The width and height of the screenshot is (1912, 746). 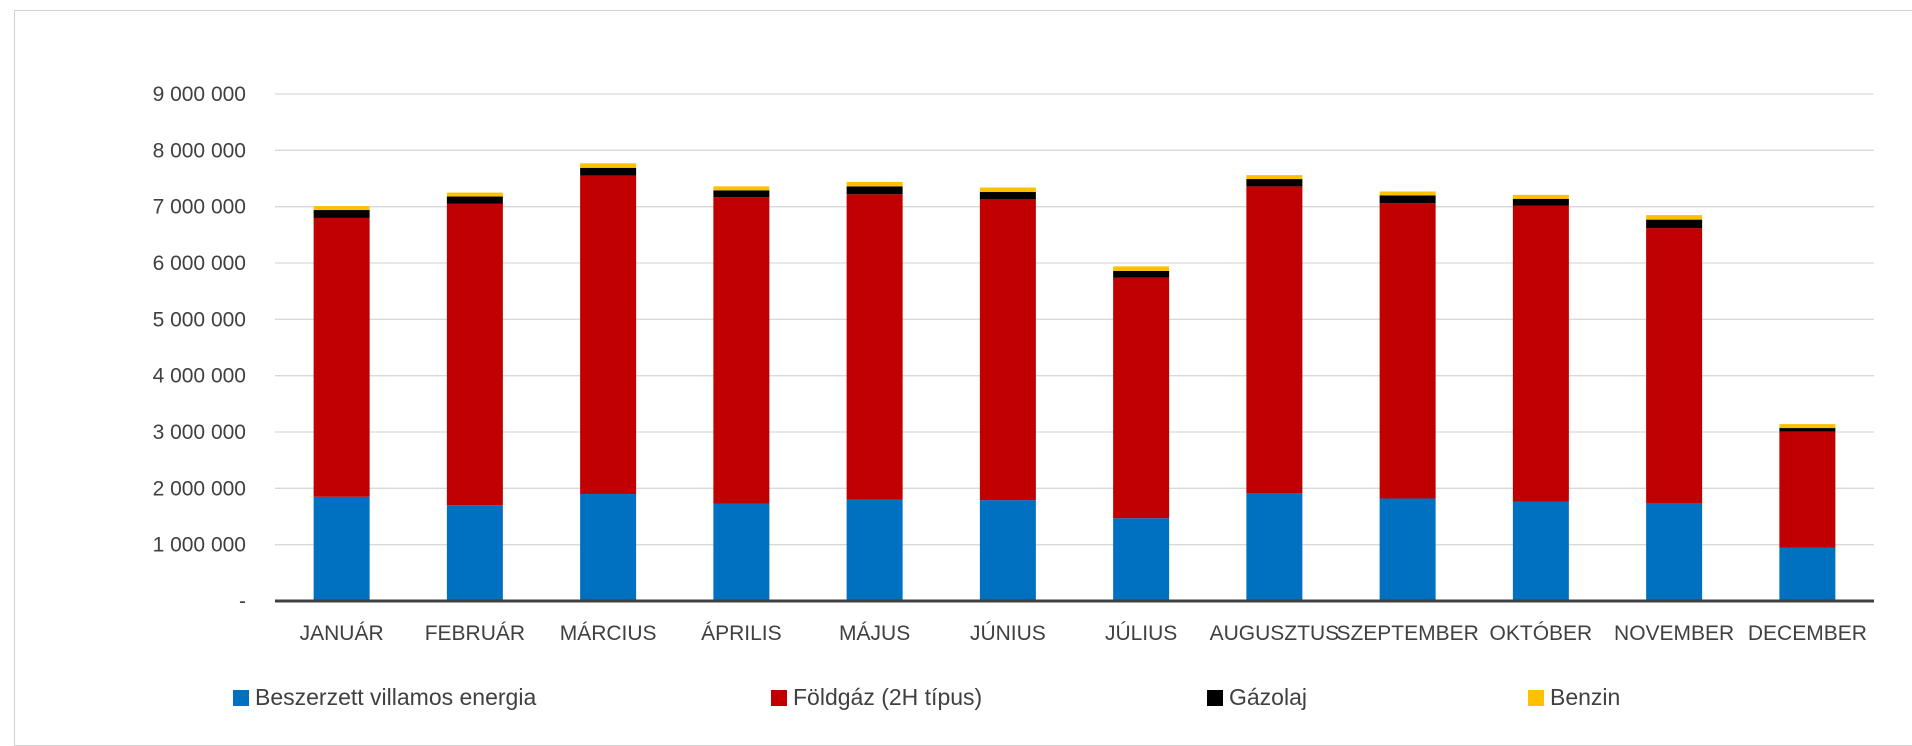 I want to click on x-category-label: MÁRCIUS, so click(x=608, y=633).